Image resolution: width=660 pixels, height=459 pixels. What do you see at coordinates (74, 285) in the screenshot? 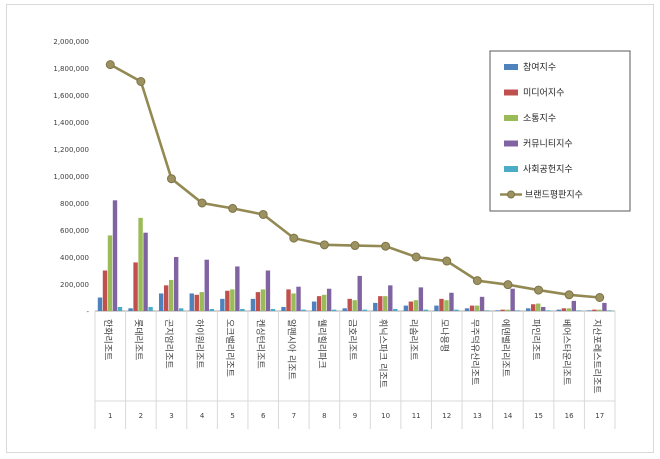
I see `y-tick-label: 200,000` at bounding box center [74, 285].